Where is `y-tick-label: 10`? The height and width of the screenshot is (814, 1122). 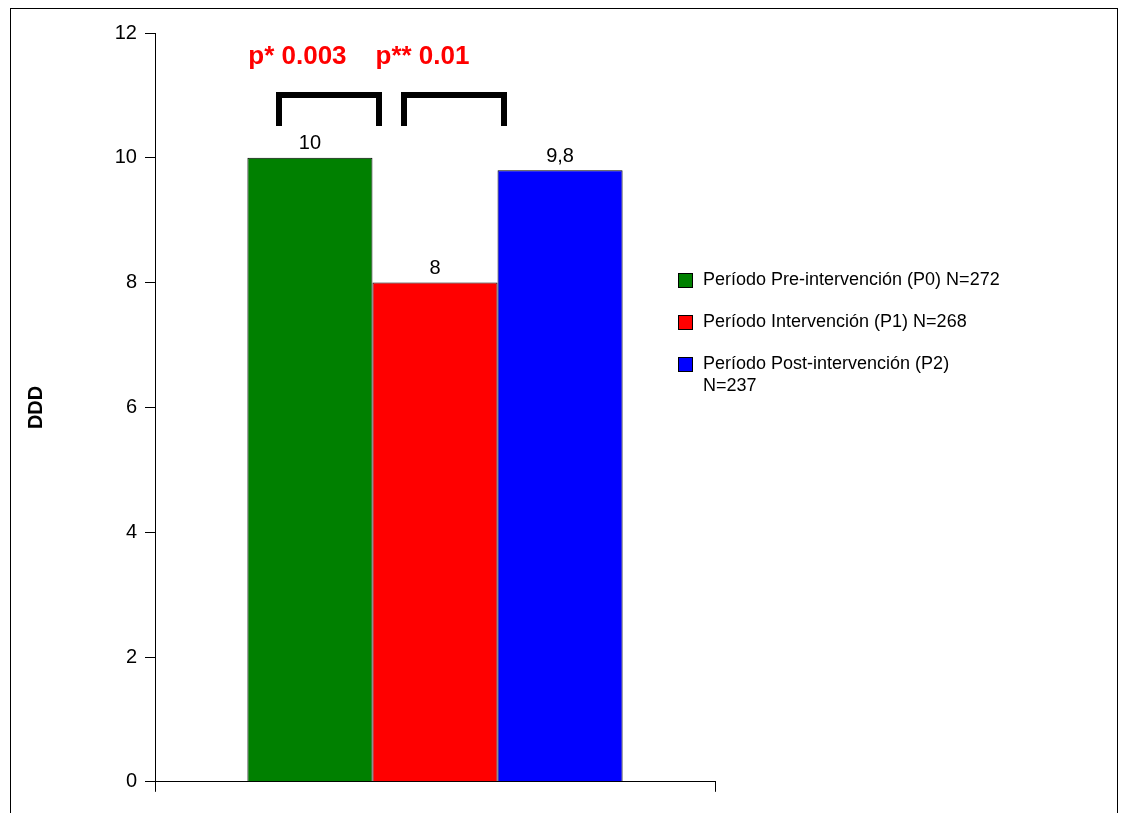 y-tick-label: 10 is located at coordinates (125, 156).